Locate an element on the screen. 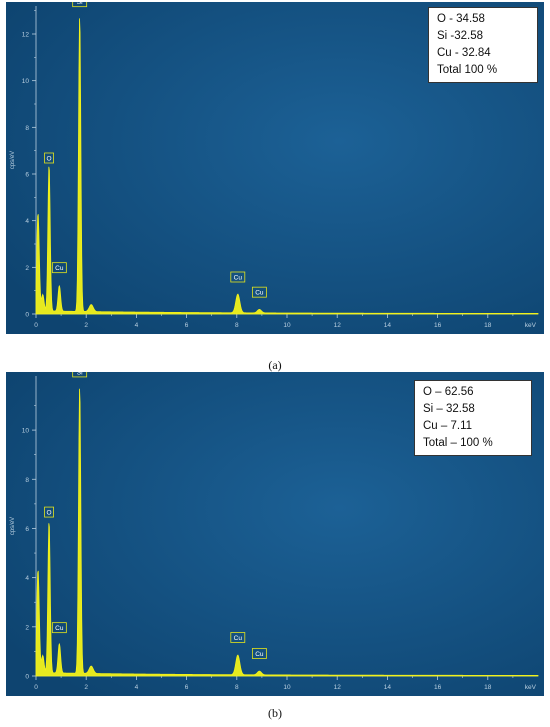 The image size is (550, 727). y-tick-label: 12 is located at coordinates (26, 35).